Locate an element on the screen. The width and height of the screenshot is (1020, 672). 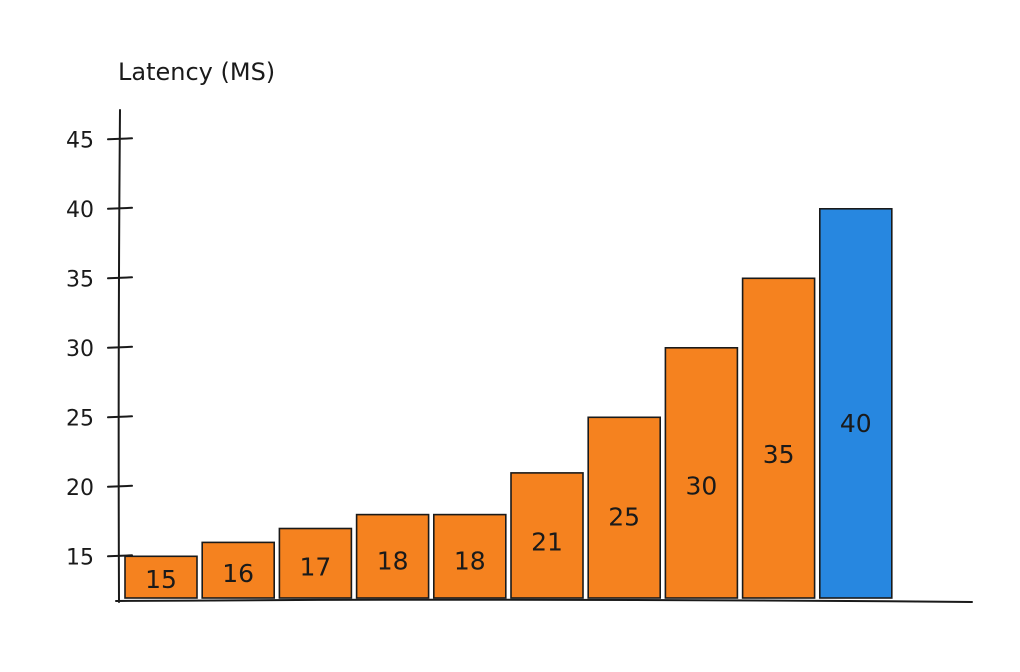
y-tick-label: 25 is located at coordinates (80, 418).